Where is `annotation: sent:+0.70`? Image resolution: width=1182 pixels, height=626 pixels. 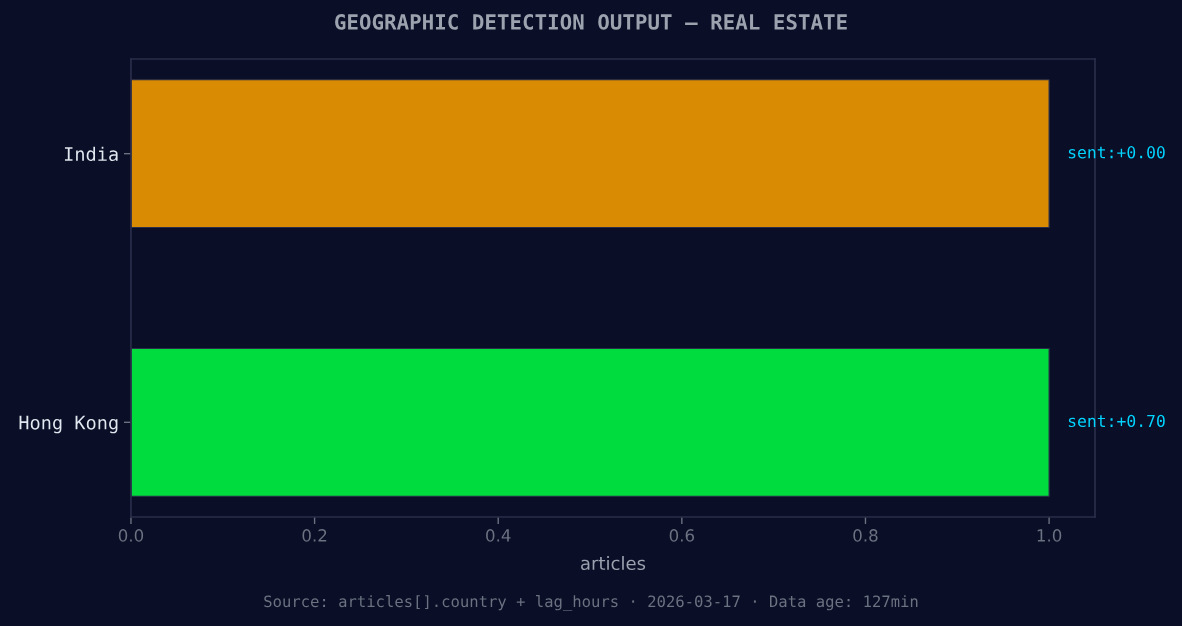 annotation: sent:+0.70 is located at coordinates (1116, 421).